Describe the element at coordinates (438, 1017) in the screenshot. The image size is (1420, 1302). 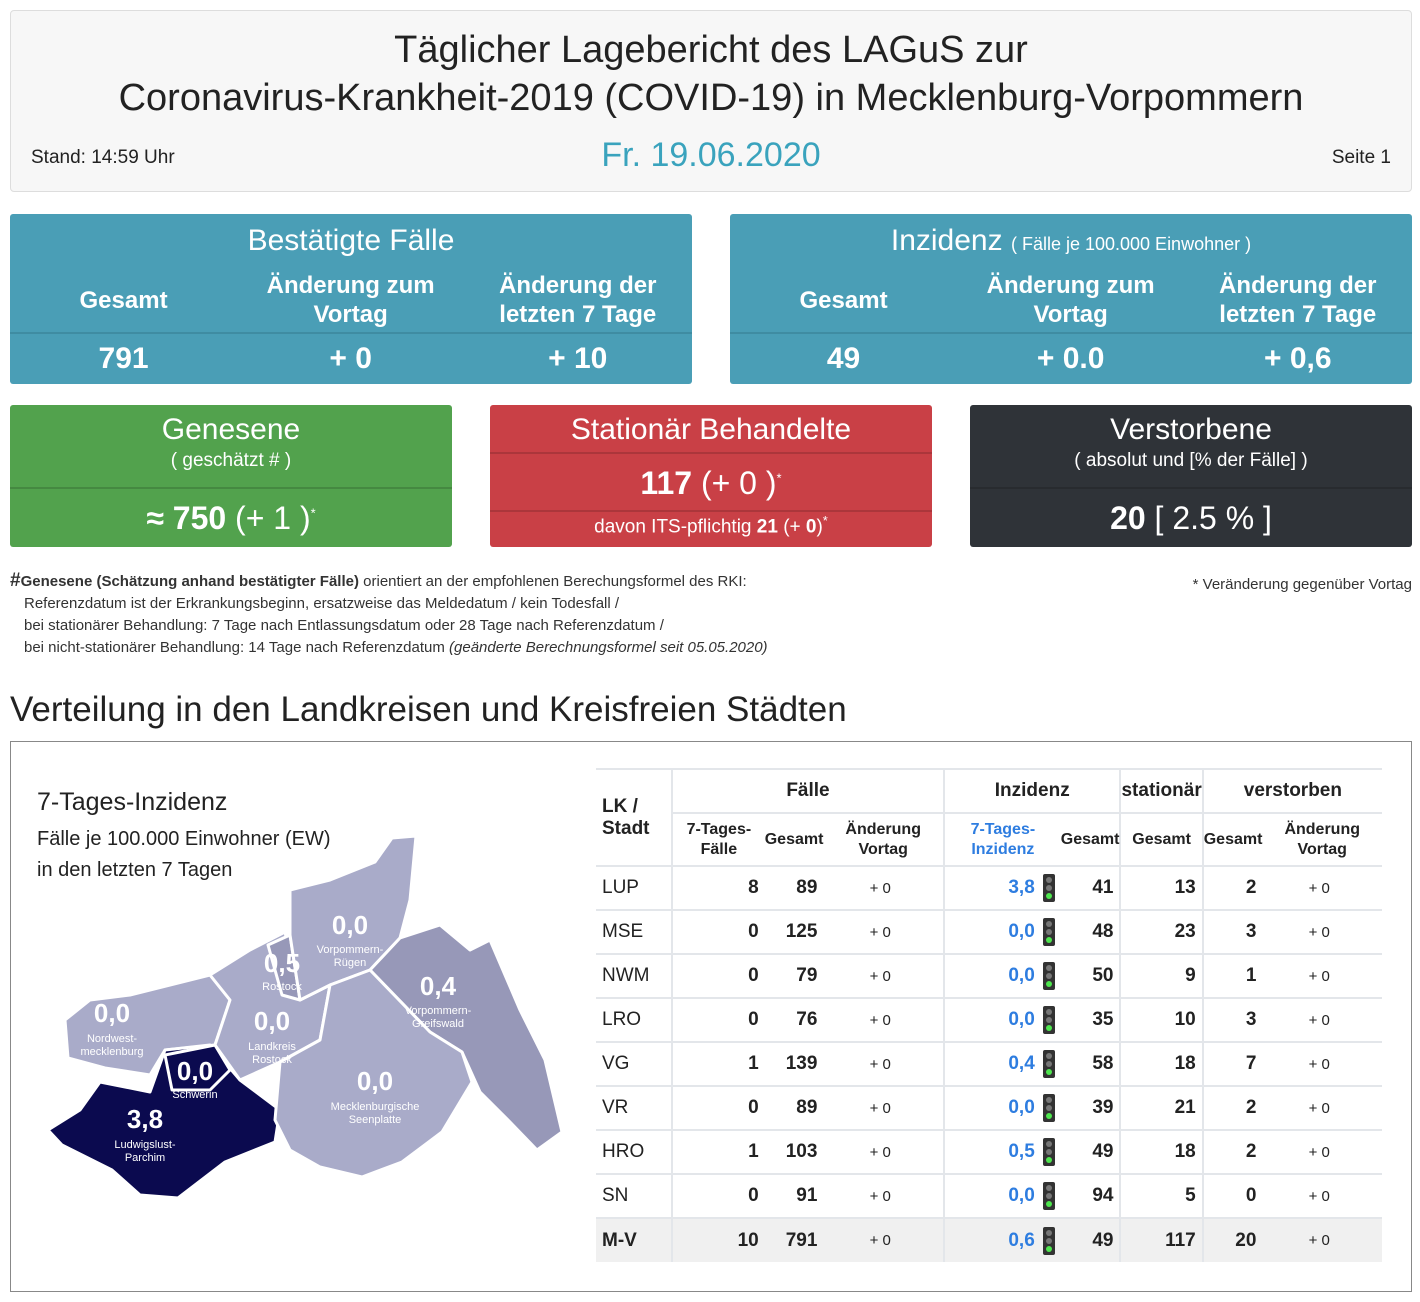
I see `map-region-name: Vorpommern-Greifswald` at that location.